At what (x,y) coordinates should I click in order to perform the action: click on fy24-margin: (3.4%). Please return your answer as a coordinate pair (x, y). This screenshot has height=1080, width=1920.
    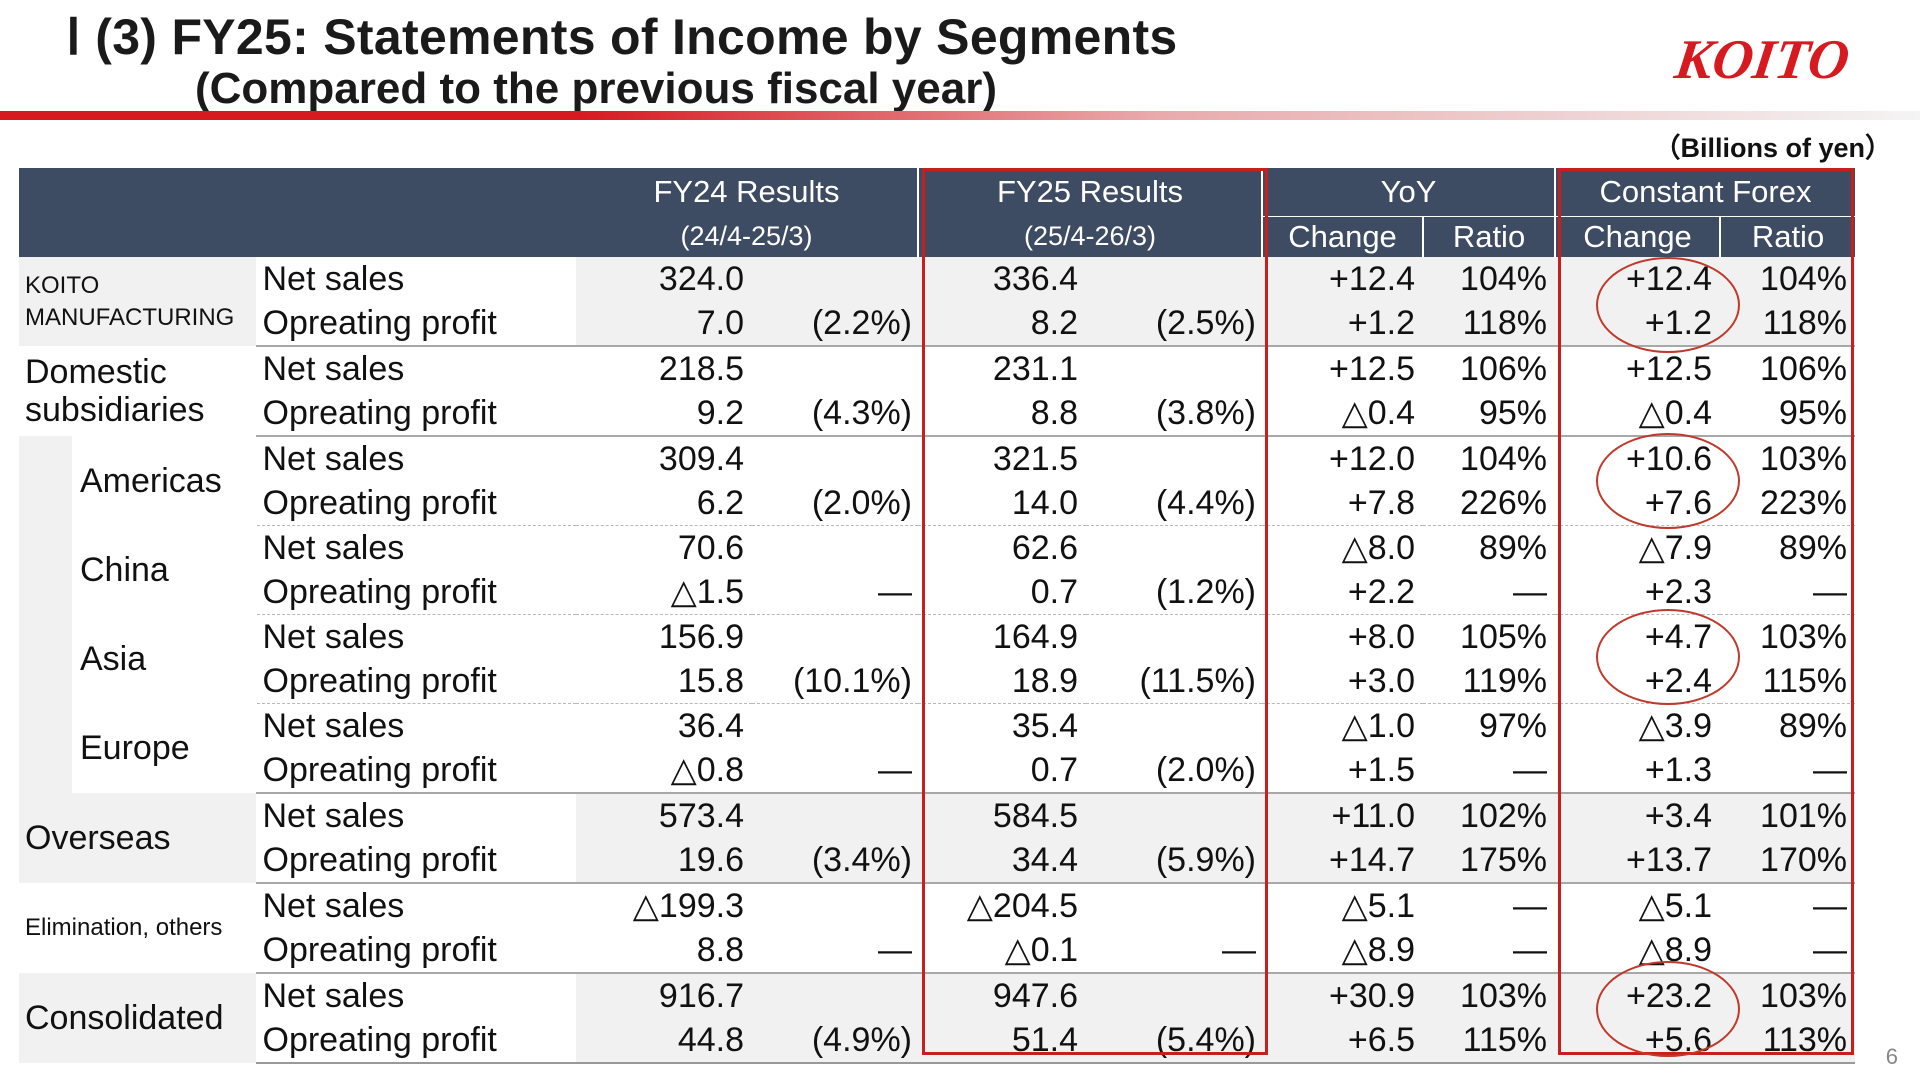
    Looking at the image, I should click on (835, 861).